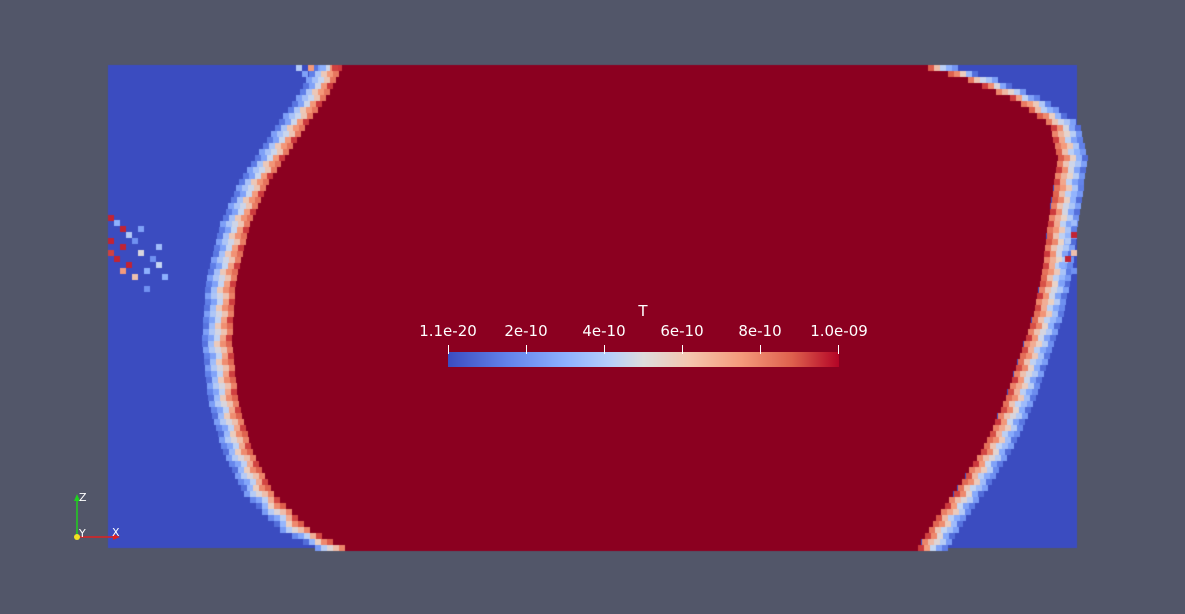 This screenshot has height=614, width=1185. I want to click on y-axis-label: Y, so click(82, 533).